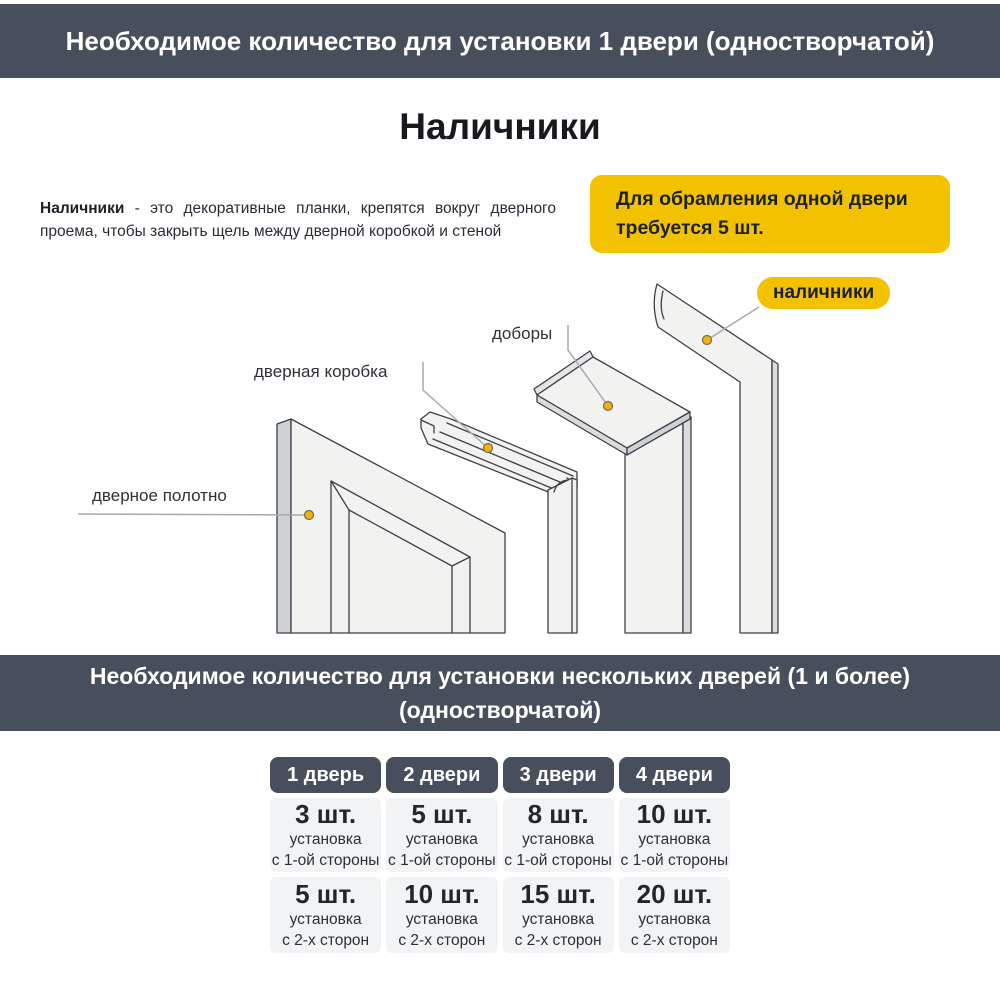 The width and height of the screenshot is (1000, 1000). Describe the element at coordinates (612, 492) in the screenshot. I see `extensions-shape` at that location.